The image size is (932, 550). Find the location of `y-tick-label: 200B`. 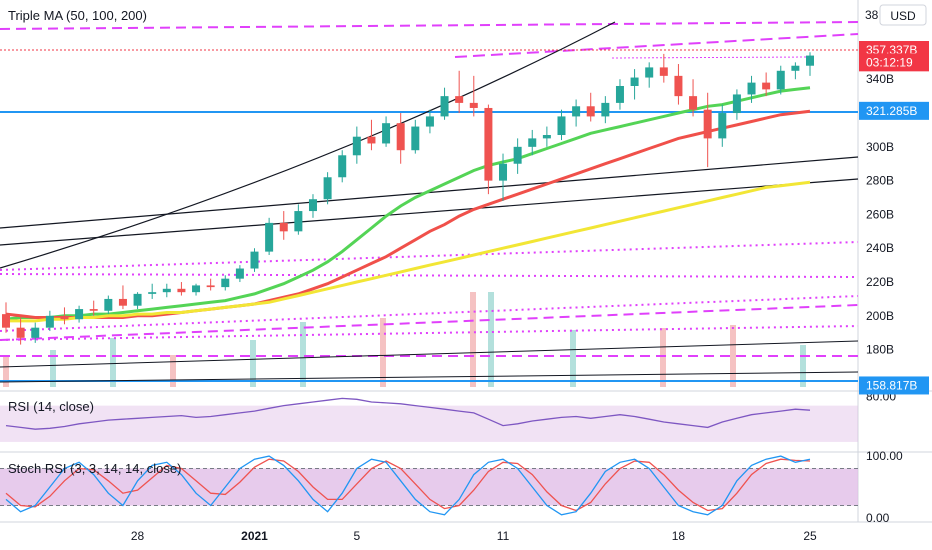

y-tick-label: 200B is located at coordinates (880, 316).